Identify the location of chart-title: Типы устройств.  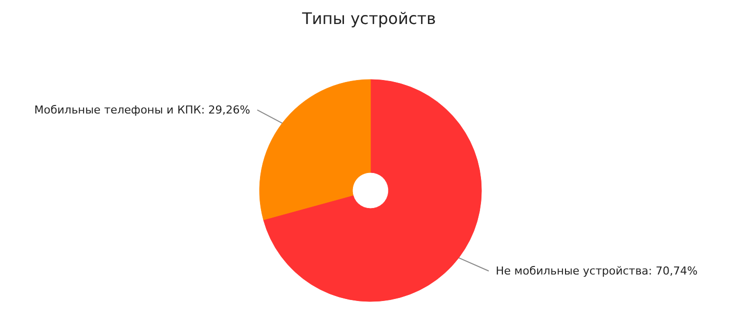
(368, 18).